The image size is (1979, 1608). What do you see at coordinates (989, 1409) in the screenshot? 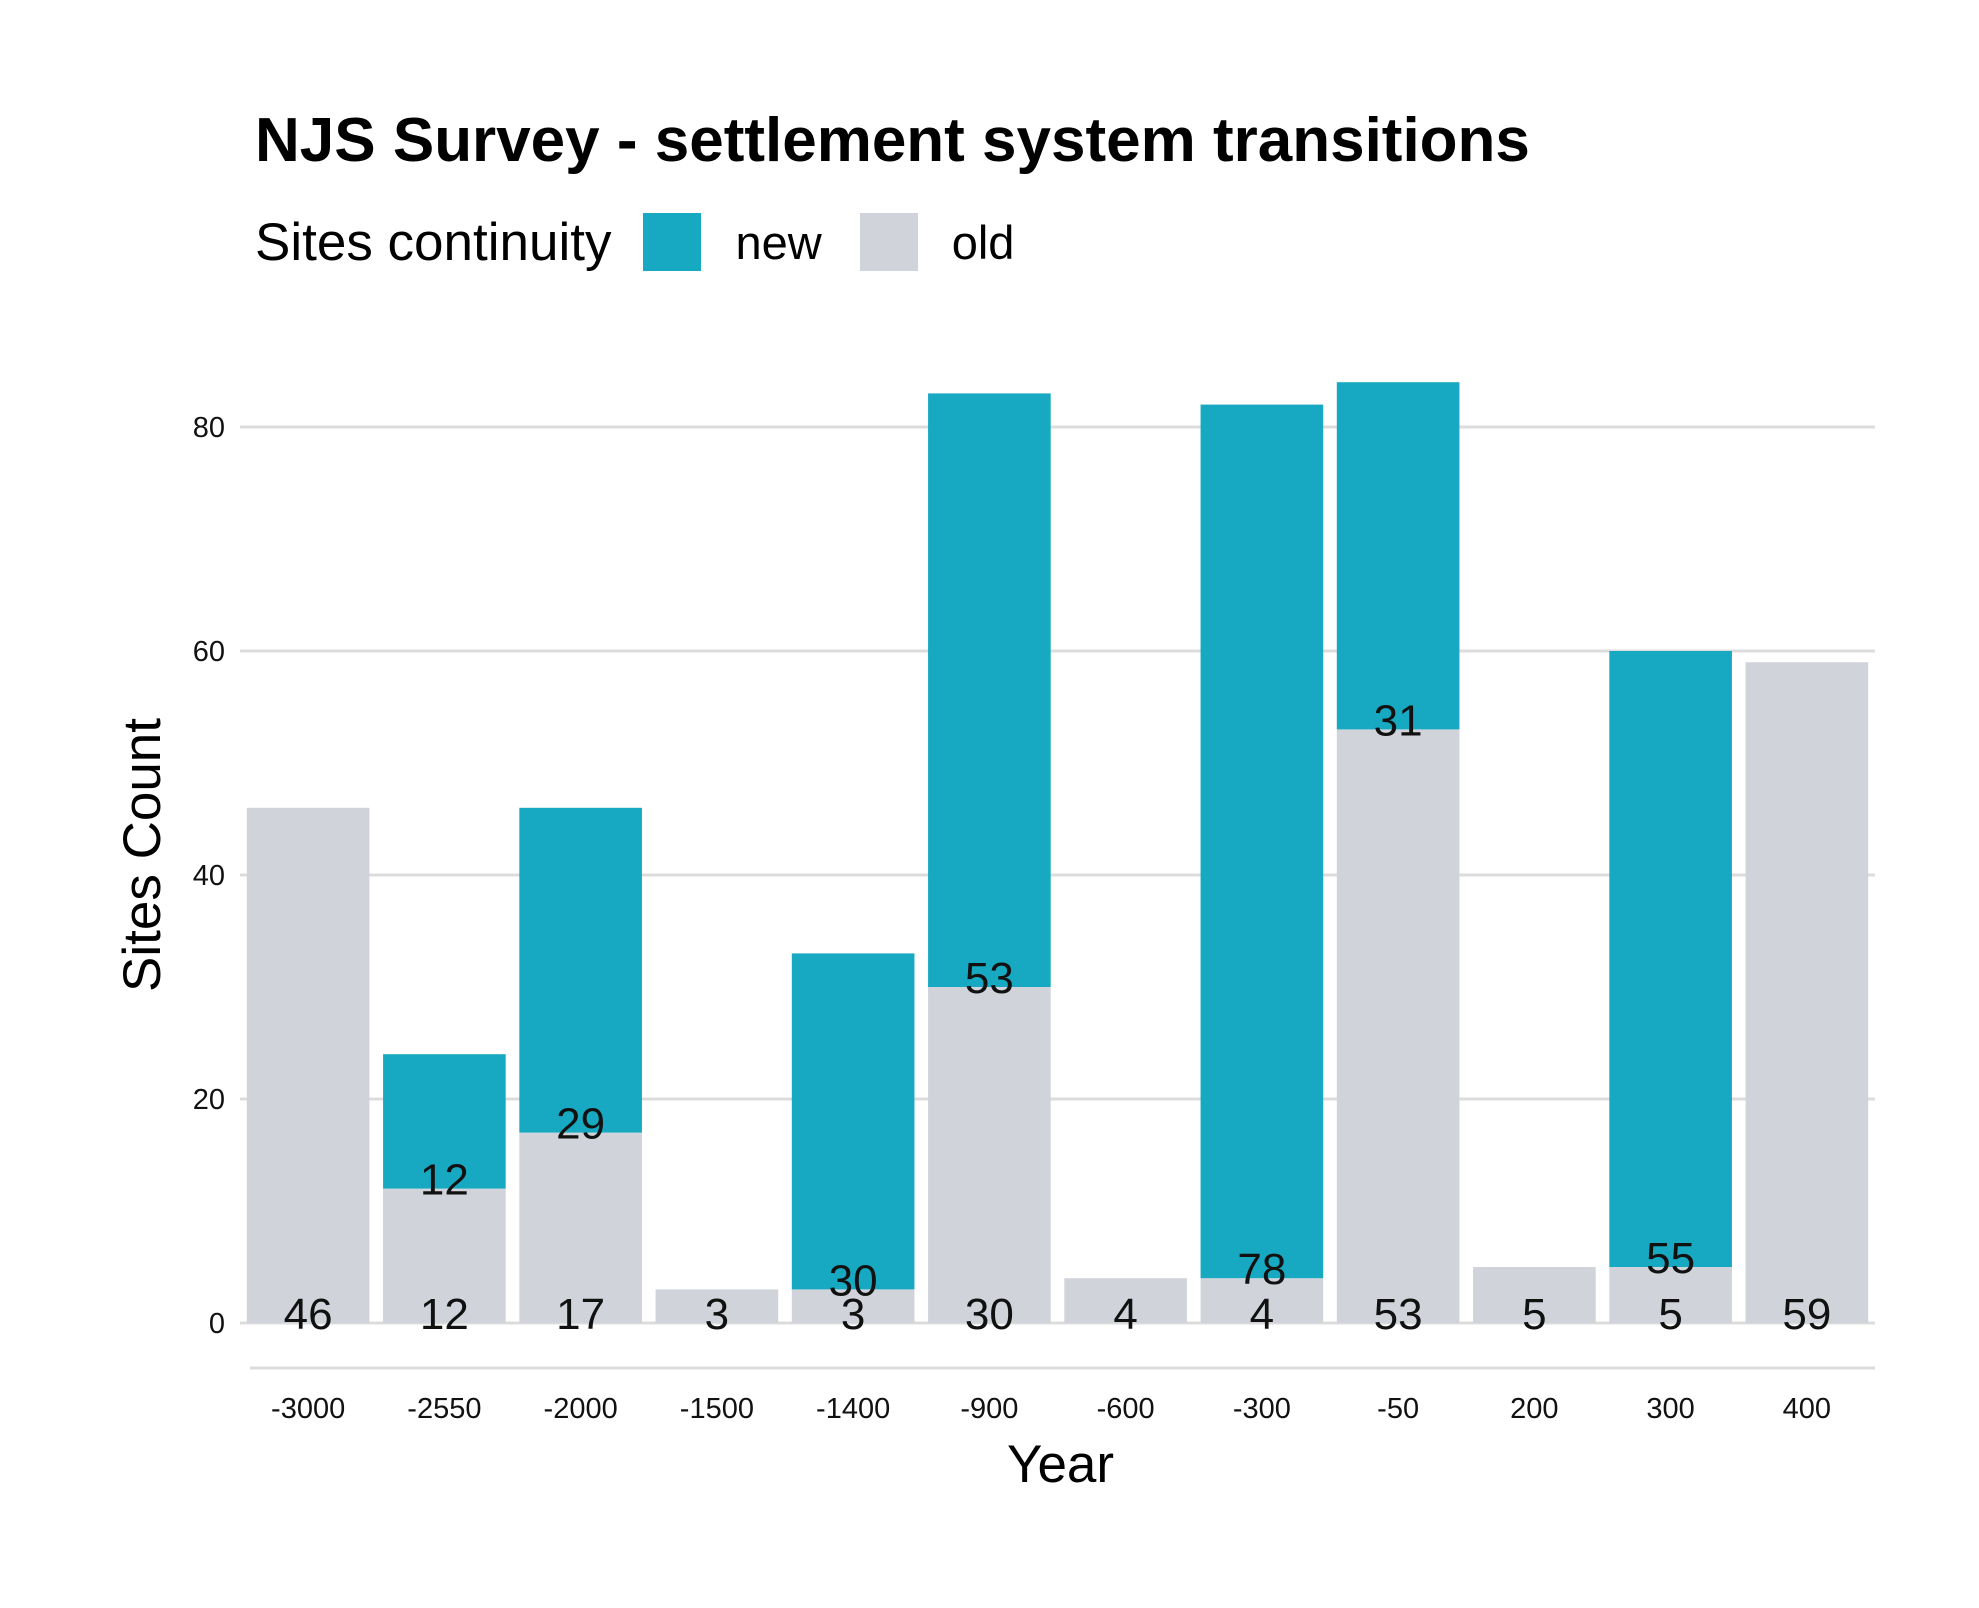
I see `x-tick-label--900: -900` at bounding box center [989, 1409].